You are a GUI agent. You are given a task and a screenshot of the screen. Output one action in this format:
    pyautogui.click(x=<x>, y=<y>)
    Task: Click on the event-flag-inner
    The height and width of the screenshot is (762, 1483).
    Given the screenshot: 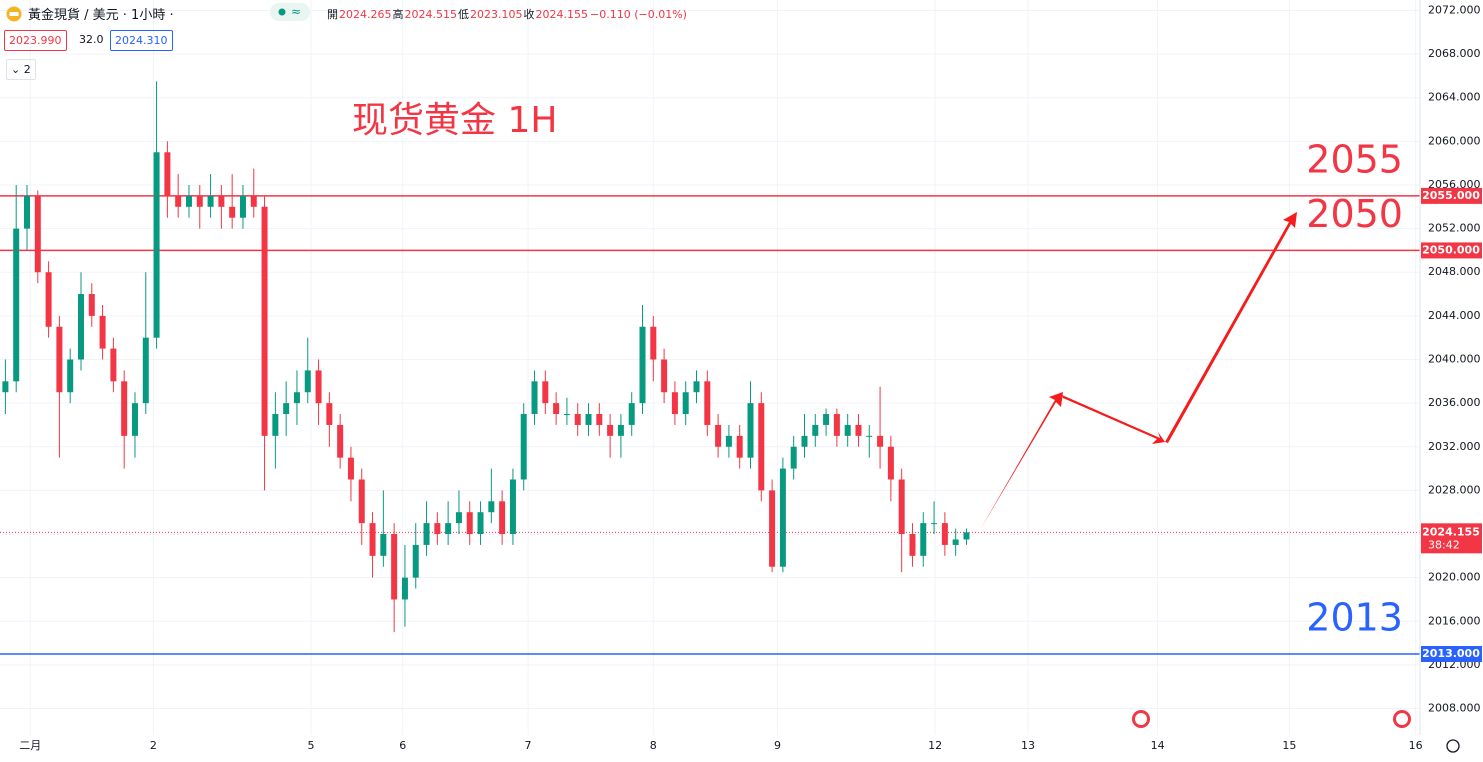 What is the action you would take?
    pyautogui.click(x=1402, y=719)
    